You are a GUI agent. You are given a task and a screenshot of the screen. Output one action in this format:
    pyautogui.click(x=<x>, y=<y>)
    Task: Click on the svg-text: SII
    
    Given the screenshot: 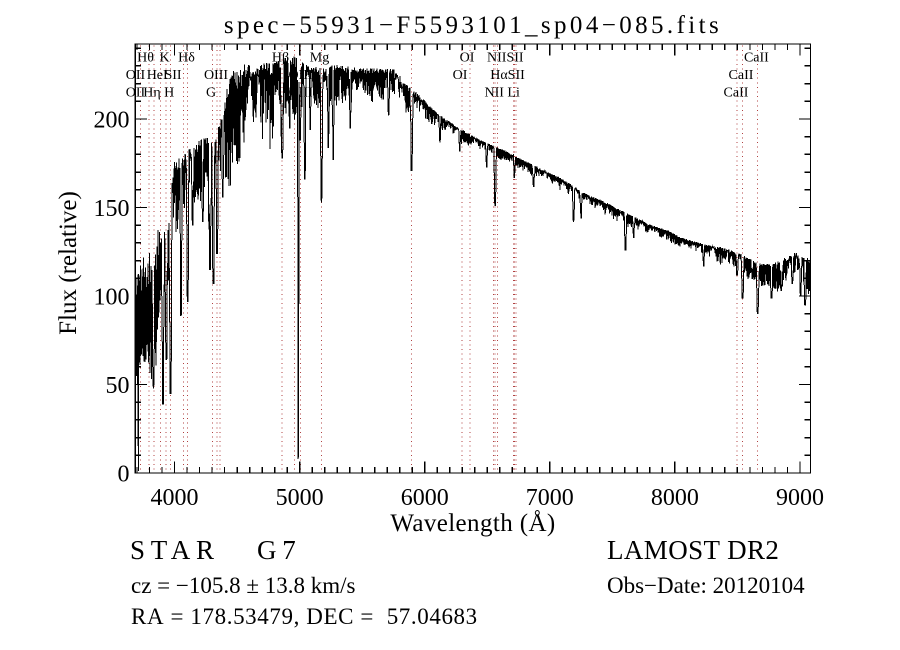 What is the action you would take?
    pyautogui.click(x=172, y=75)
    